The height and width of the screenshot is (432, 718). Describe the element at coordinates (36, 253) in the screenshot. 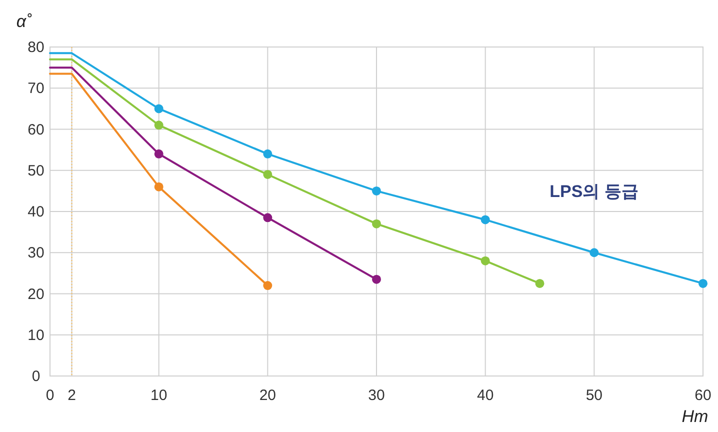

I see `y-tick-label: 30` at that location.